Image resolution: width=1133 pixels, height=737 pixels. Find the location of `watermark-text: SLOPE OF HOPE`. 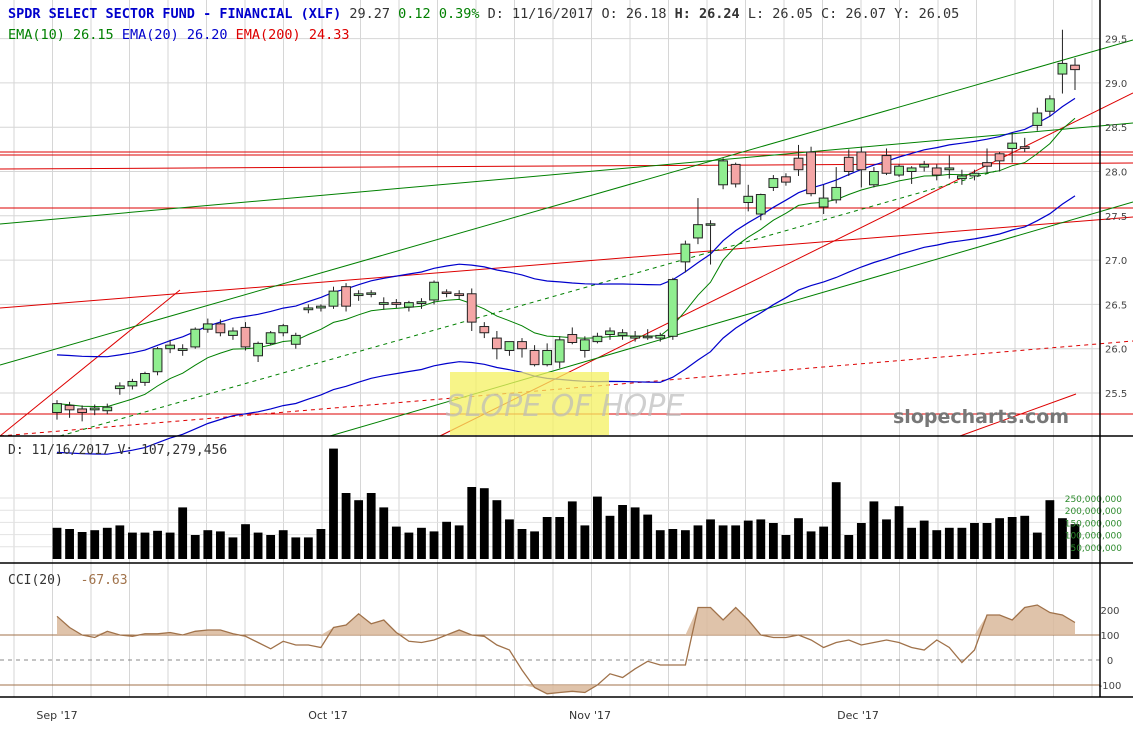

watermark-text: SLOPE OF HOPE is located at coordinates (565, 406).